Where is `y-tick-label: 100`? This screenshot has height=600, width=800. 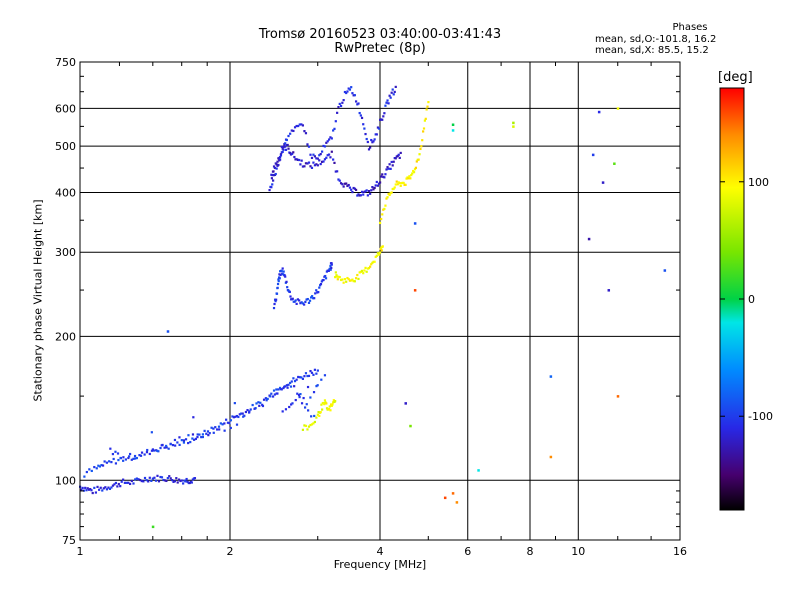 y-tick-label: 100 is located at coordinates (65, 480).